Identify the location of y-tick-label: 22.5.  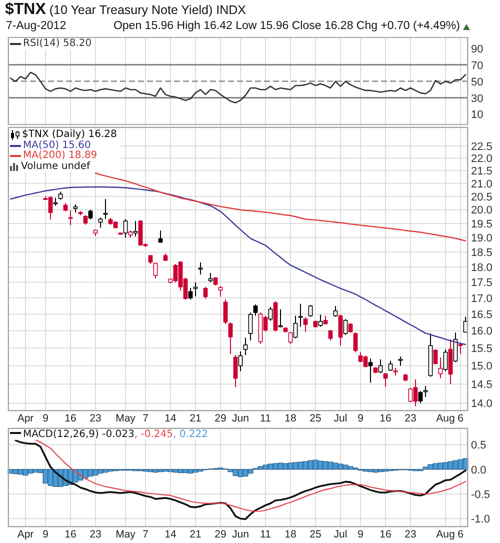
(481, 146).